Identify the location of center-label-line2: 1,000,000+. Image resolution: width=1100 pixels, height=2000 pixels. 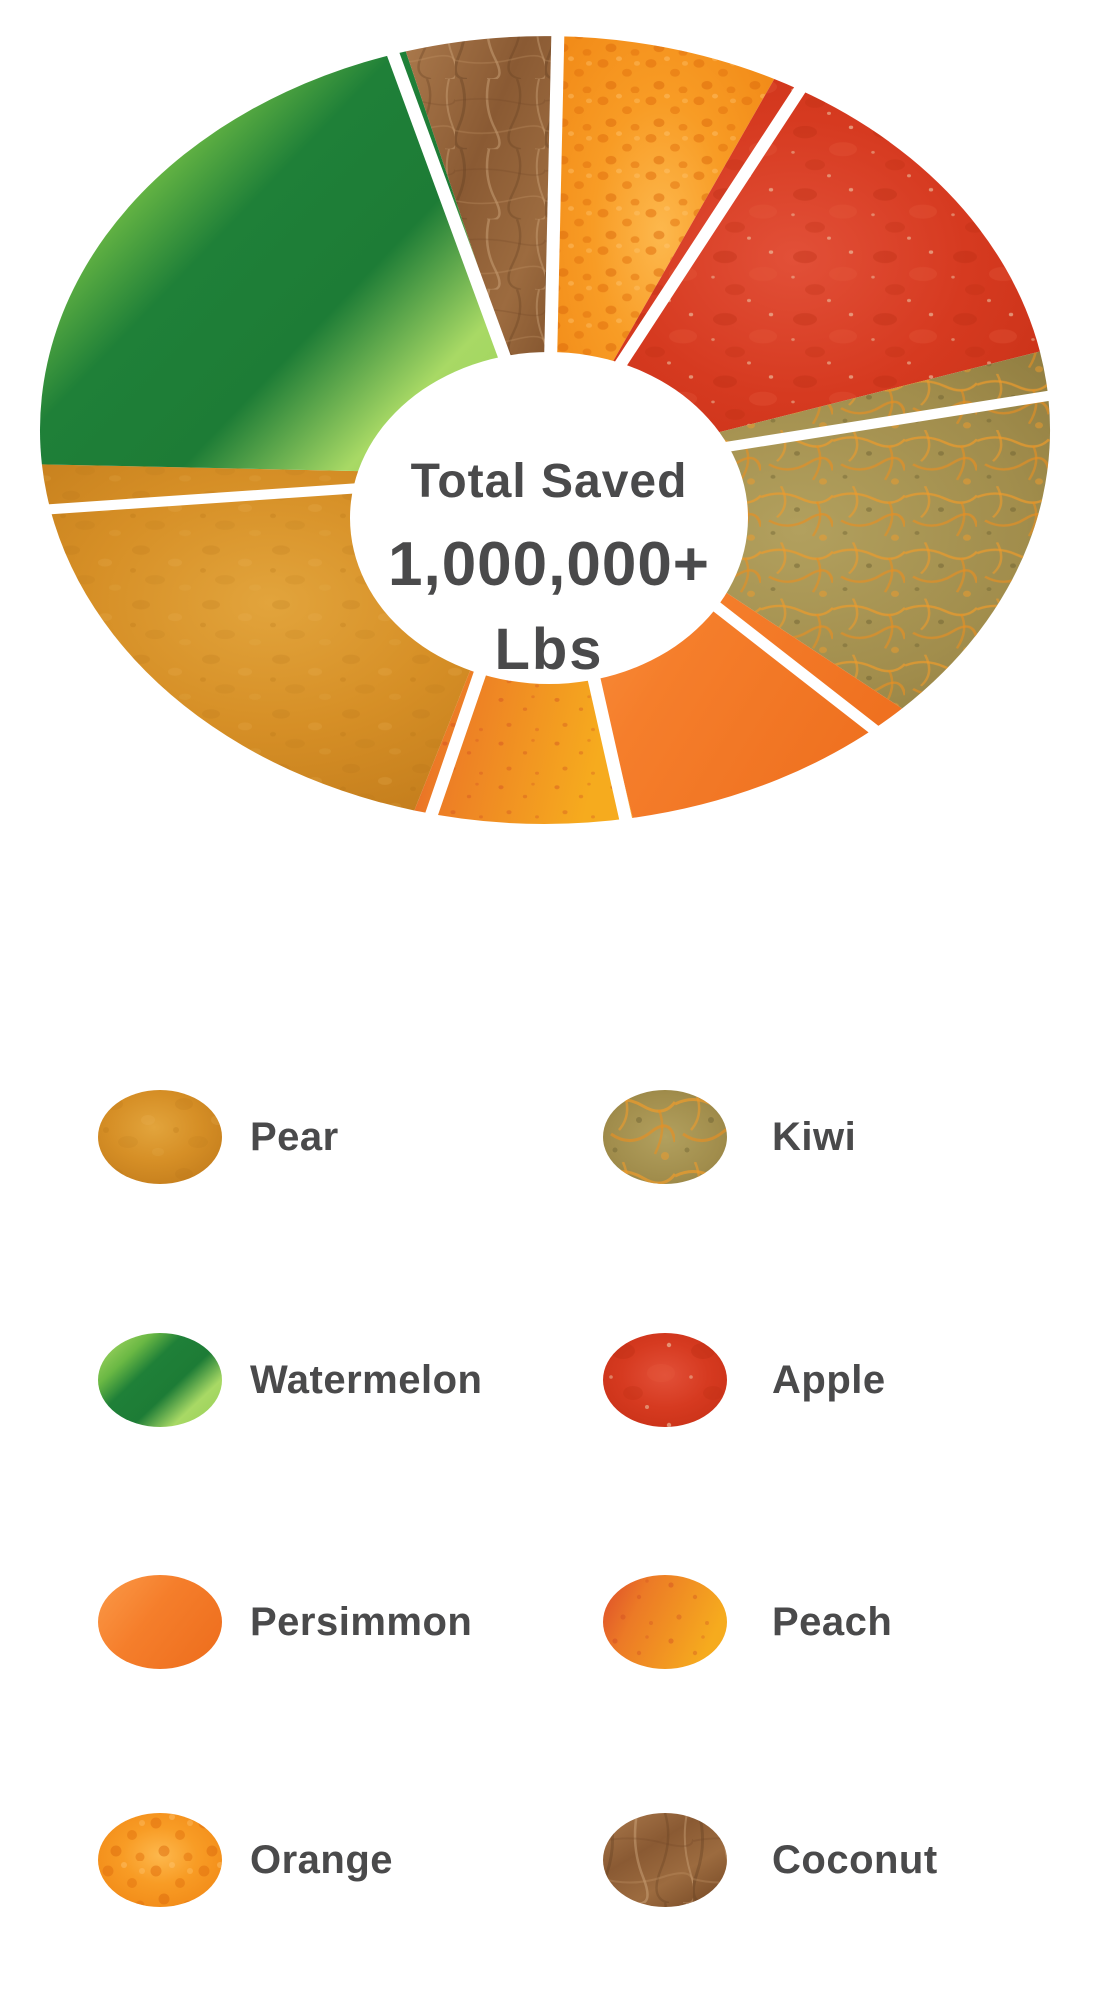
(549, 564).